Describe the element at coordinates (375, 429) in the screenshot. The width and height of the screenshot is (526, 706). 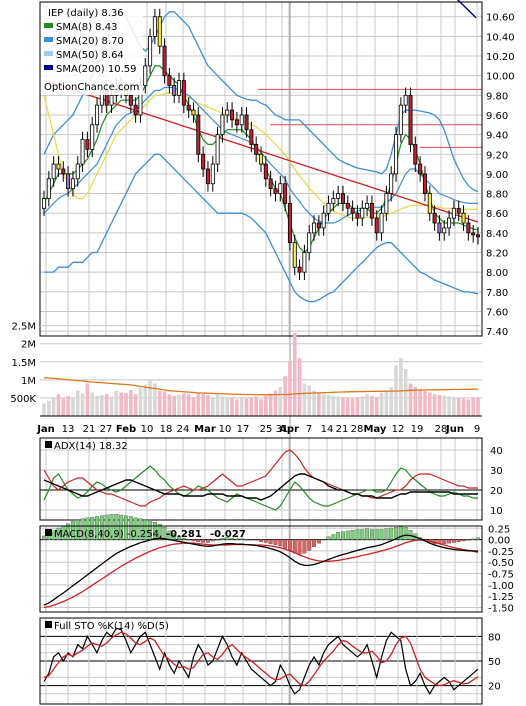
I see `x-axis-date-label: May` at that location.